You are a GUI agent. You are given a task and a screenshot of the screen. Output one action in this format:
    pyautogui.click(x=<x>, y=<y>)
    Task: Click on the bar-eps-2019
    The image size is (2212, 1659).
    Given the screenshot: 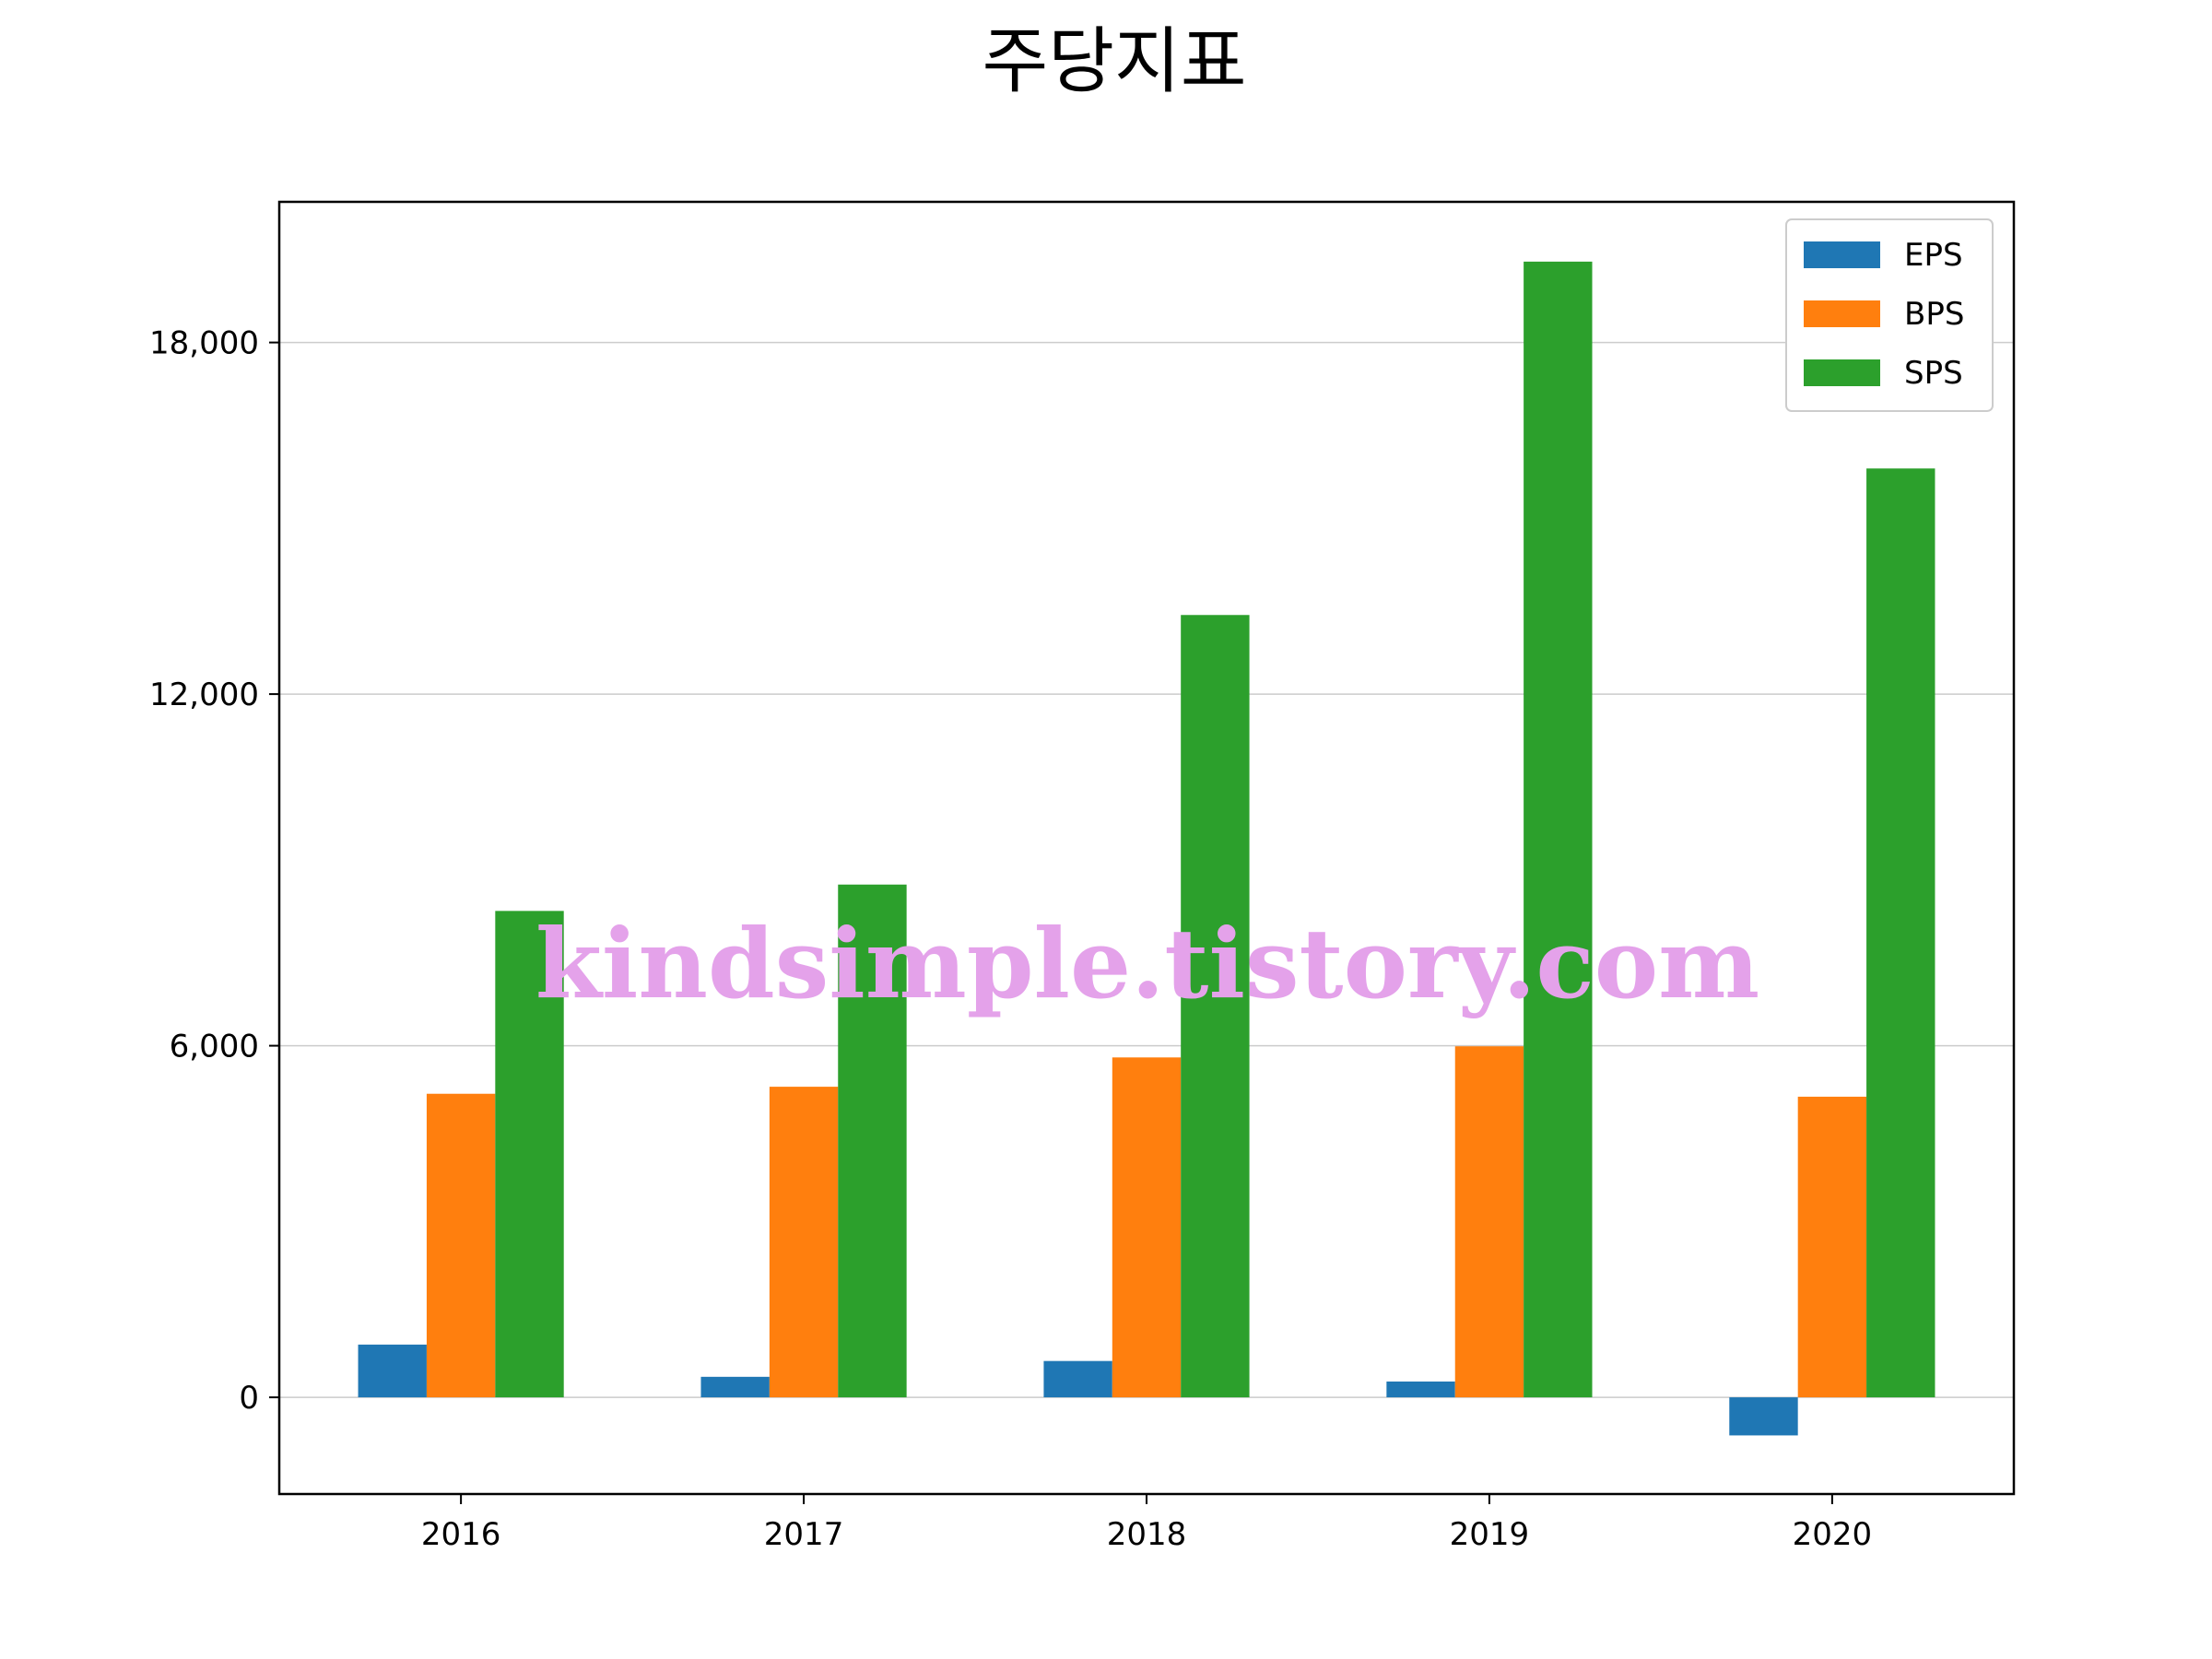 What is the action you would take?
    pyautogui.click(x=1420, y=1389)
    